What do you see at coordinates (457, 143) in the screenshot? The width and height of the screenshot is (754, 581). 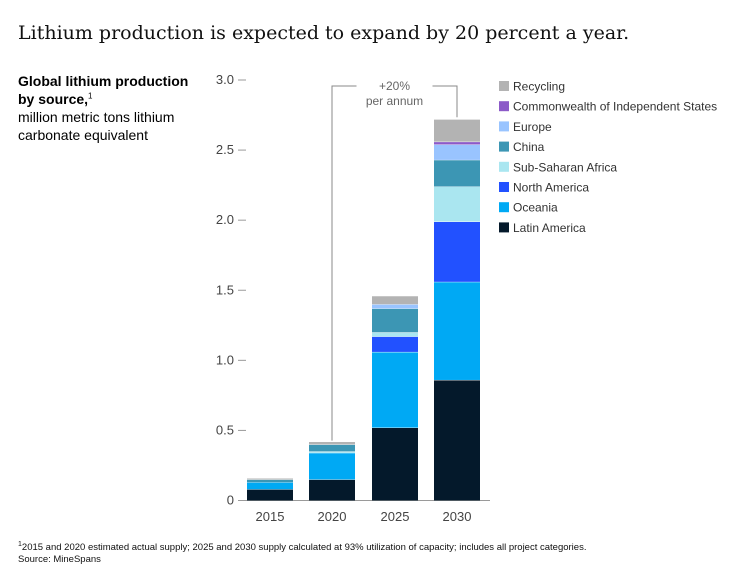 I see `bar-segment-commonwealth-of-independent-states` at bounding box center [457, 143].